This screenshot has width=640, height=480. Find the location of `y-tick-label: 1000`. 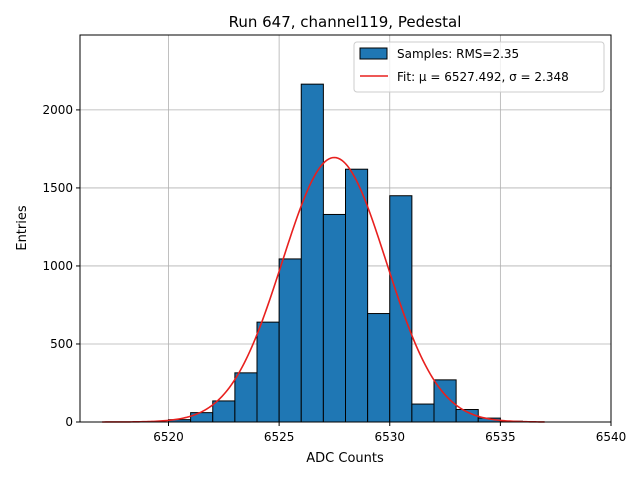

y-tick-label: 1000 is located at coordinates (57, 266).